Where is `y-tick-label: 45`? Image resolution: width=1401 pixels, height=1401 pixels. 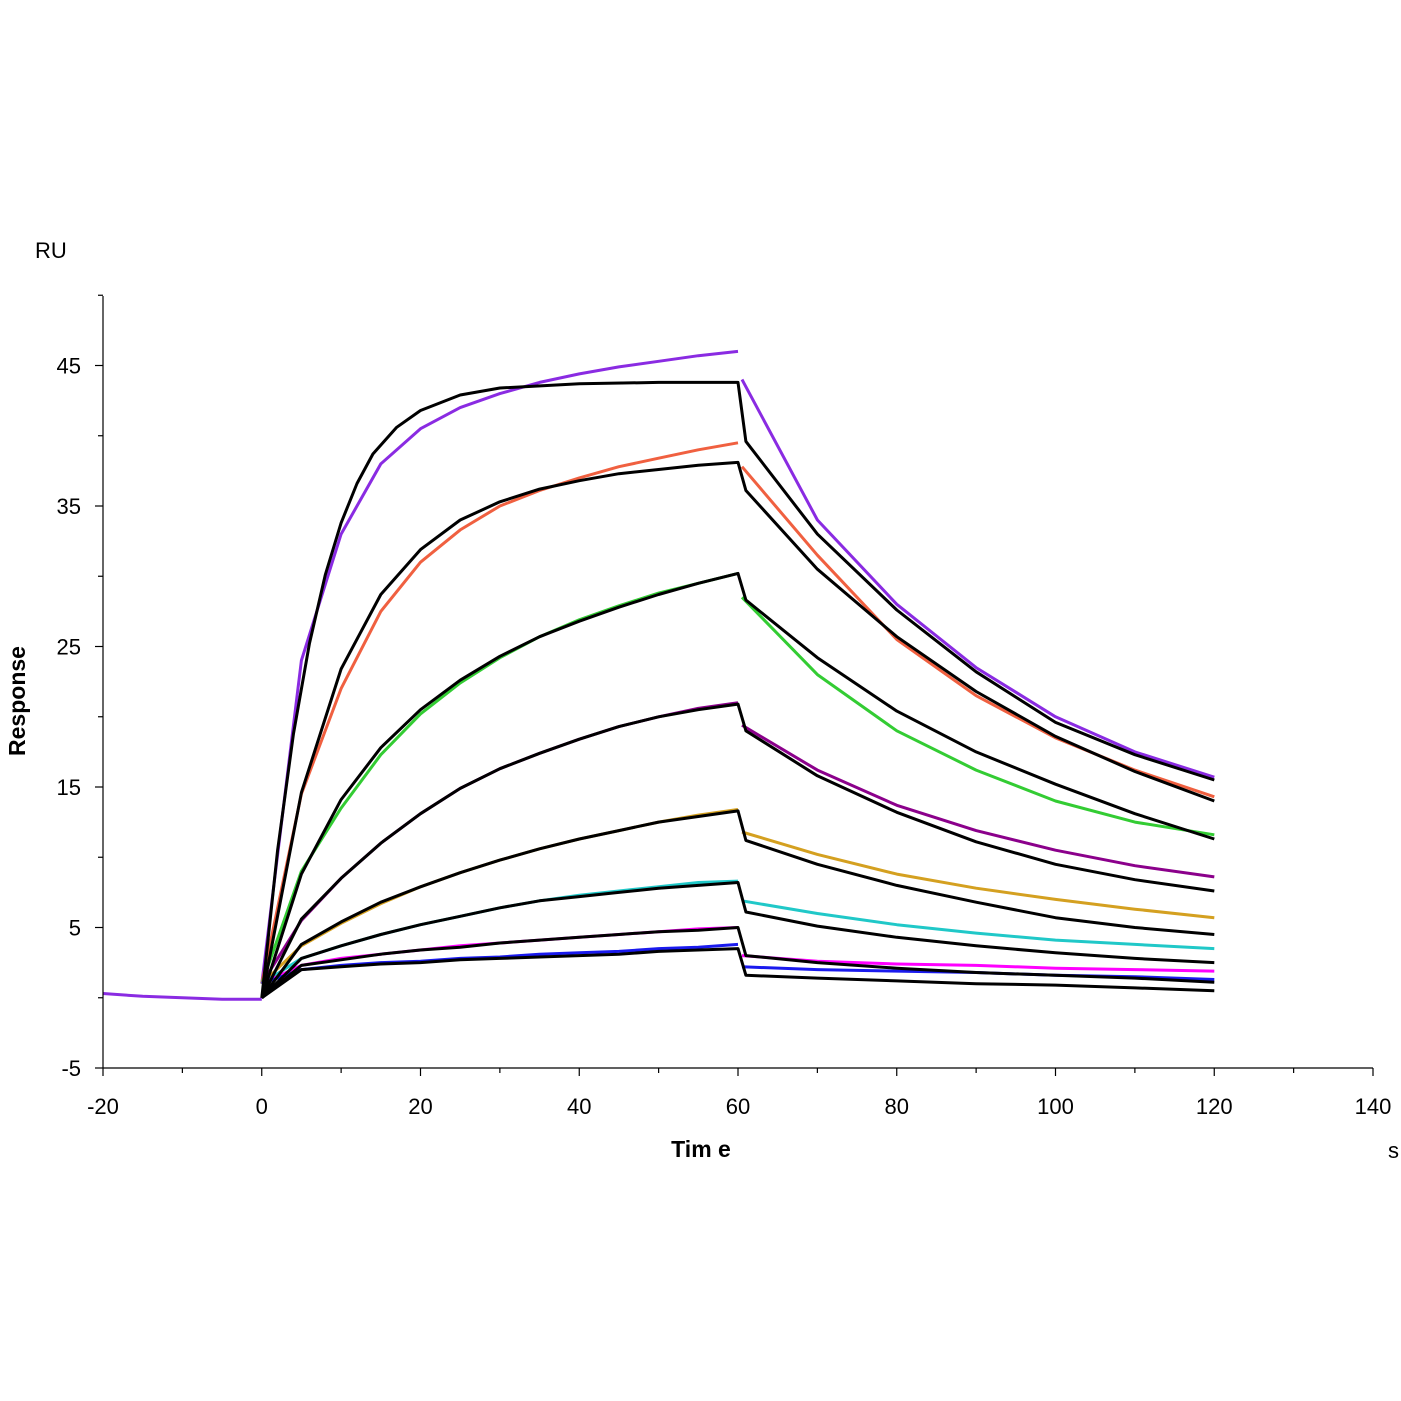 y-tick-label: 45 is located at coordinates (69, 366).